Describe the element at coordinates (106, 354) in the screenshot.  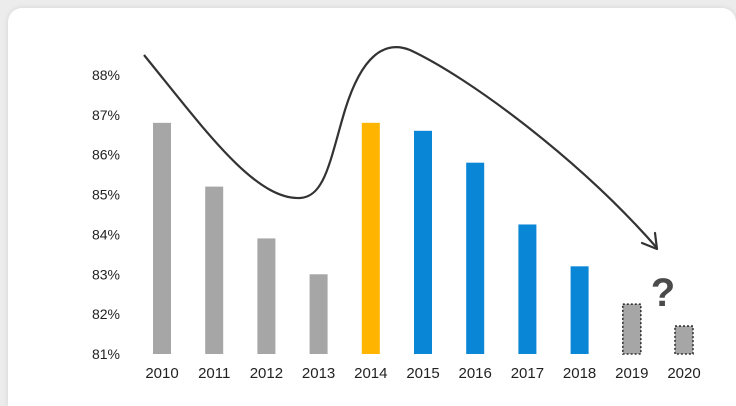
I see `y-tick-label: 81%` at that location.